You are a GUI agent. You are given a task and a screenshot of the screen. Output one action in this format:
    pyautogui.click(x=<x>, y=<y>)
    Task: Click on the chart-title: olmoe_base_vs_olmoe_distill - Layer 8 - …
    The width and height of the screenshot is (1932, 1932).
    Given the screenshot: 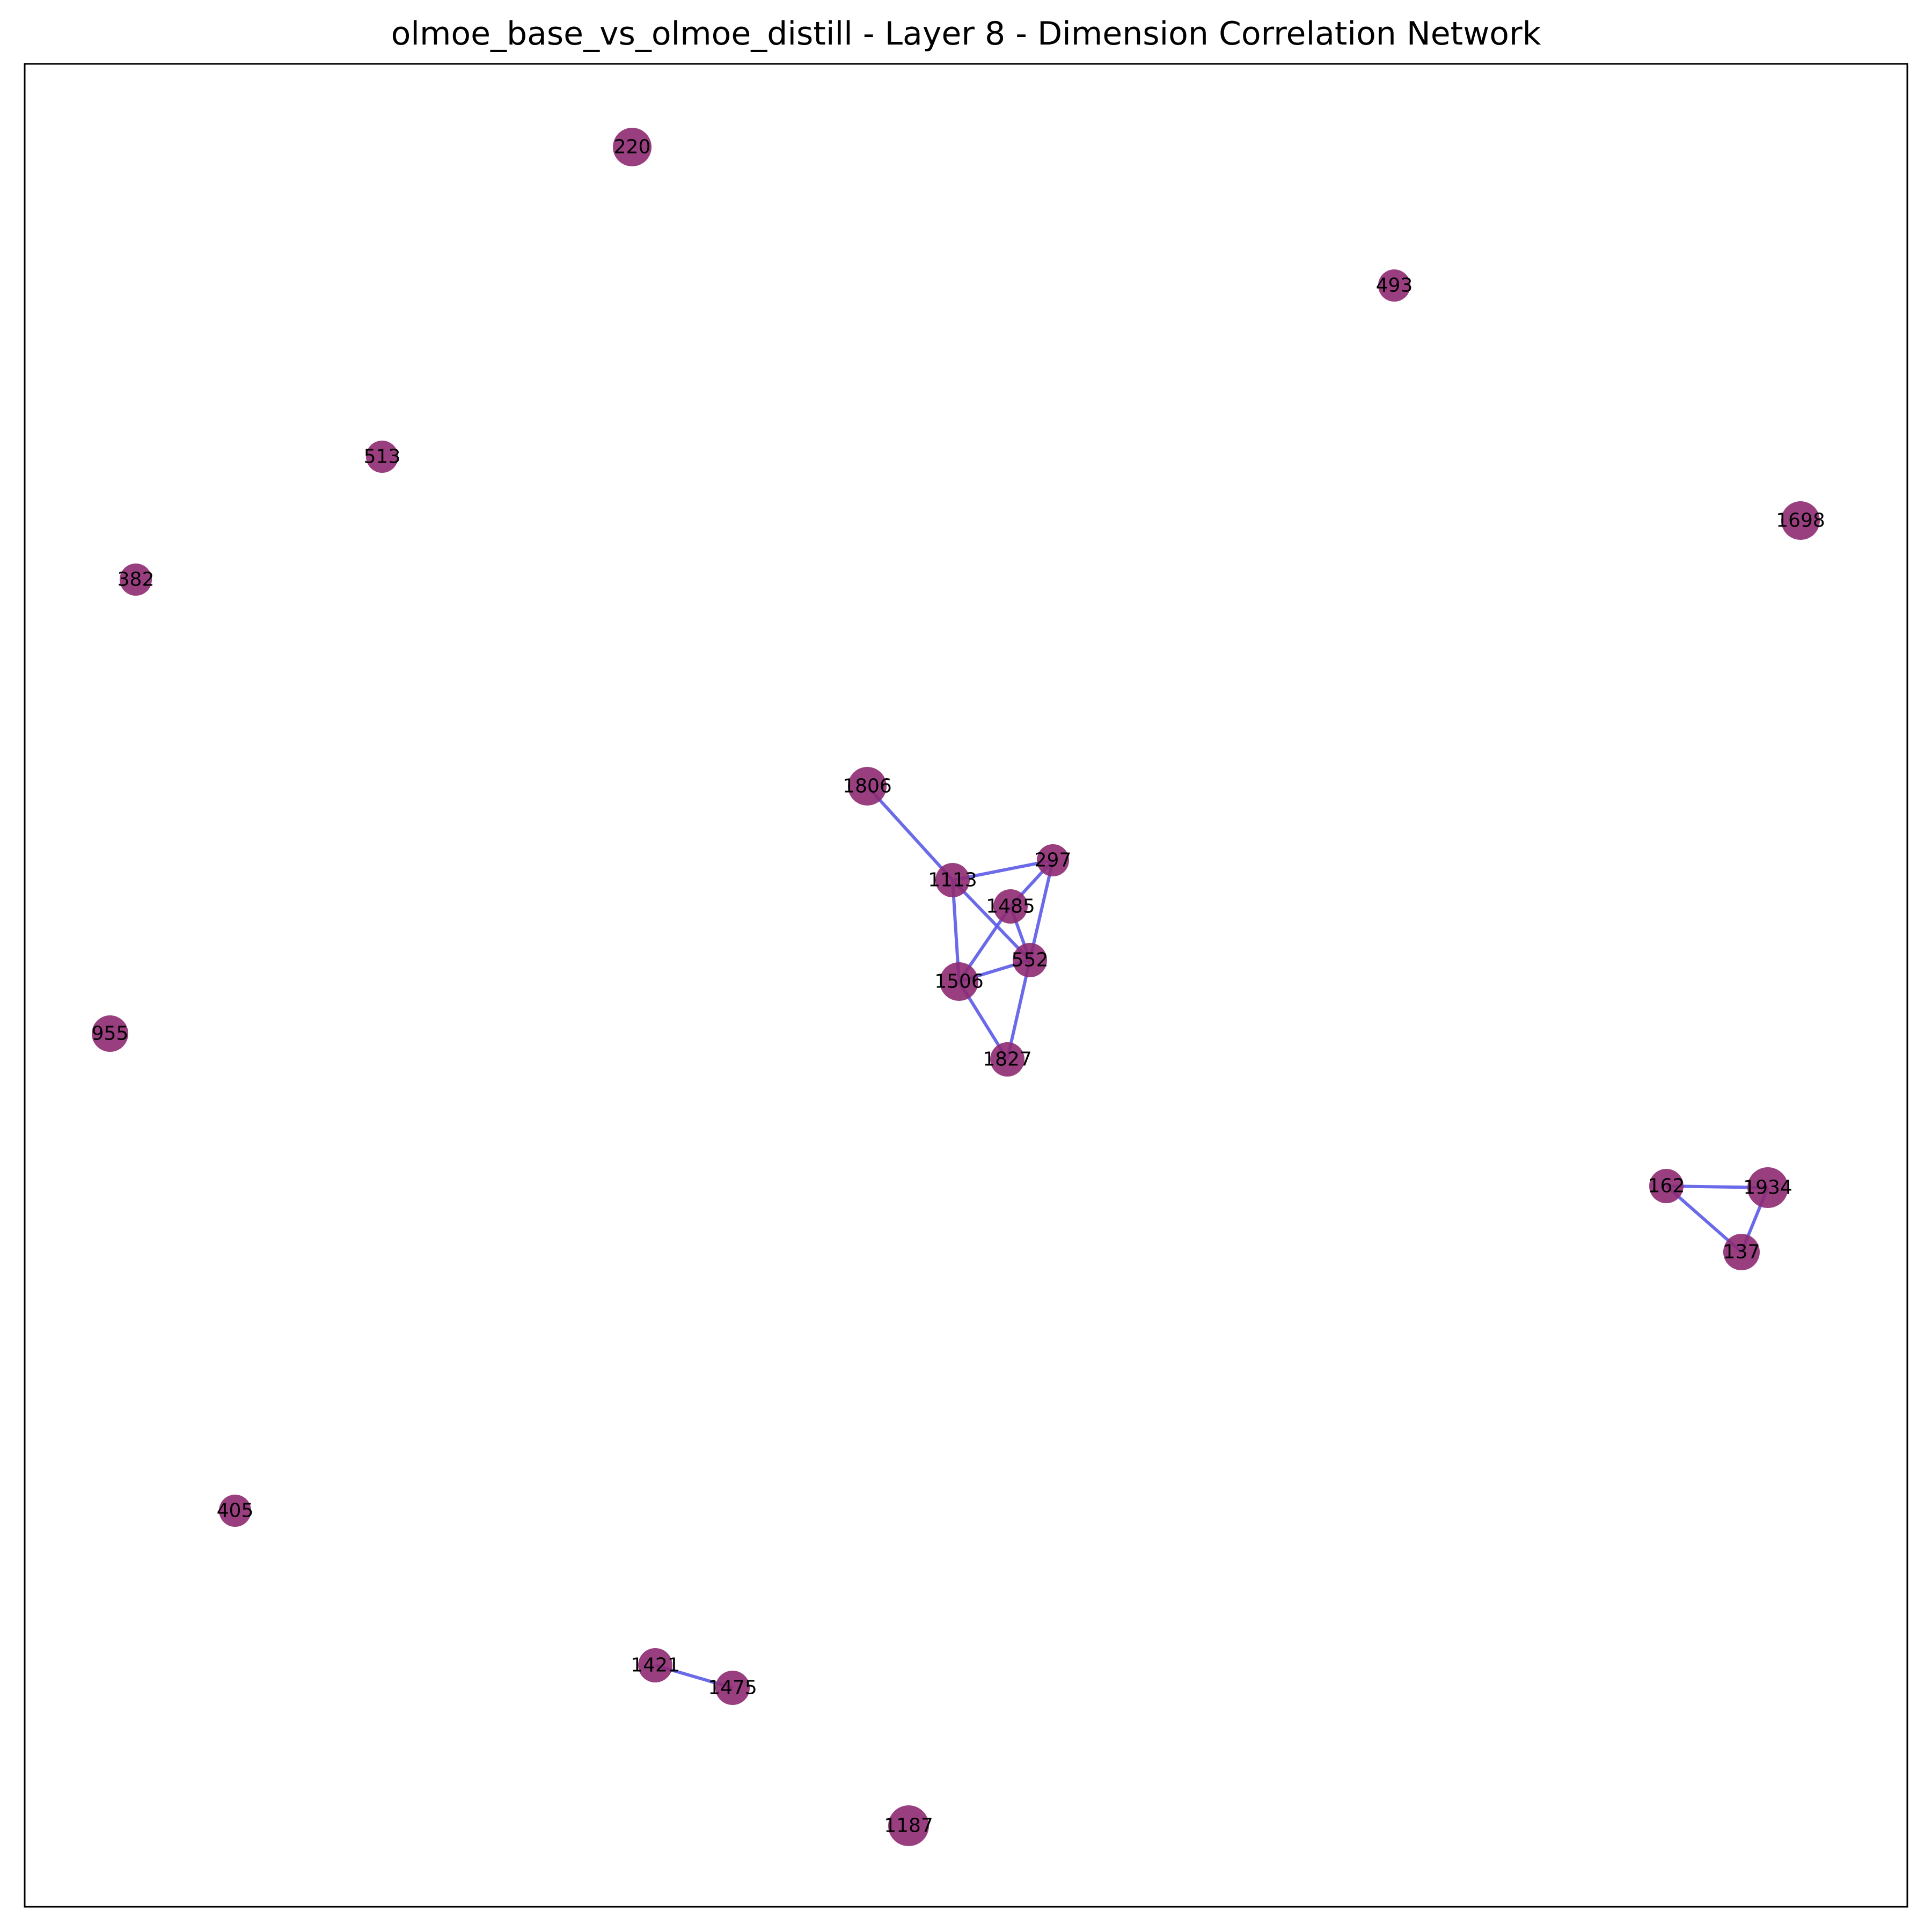 What is the action you would take?
    pyautogui.click(x=966, y=34)
    